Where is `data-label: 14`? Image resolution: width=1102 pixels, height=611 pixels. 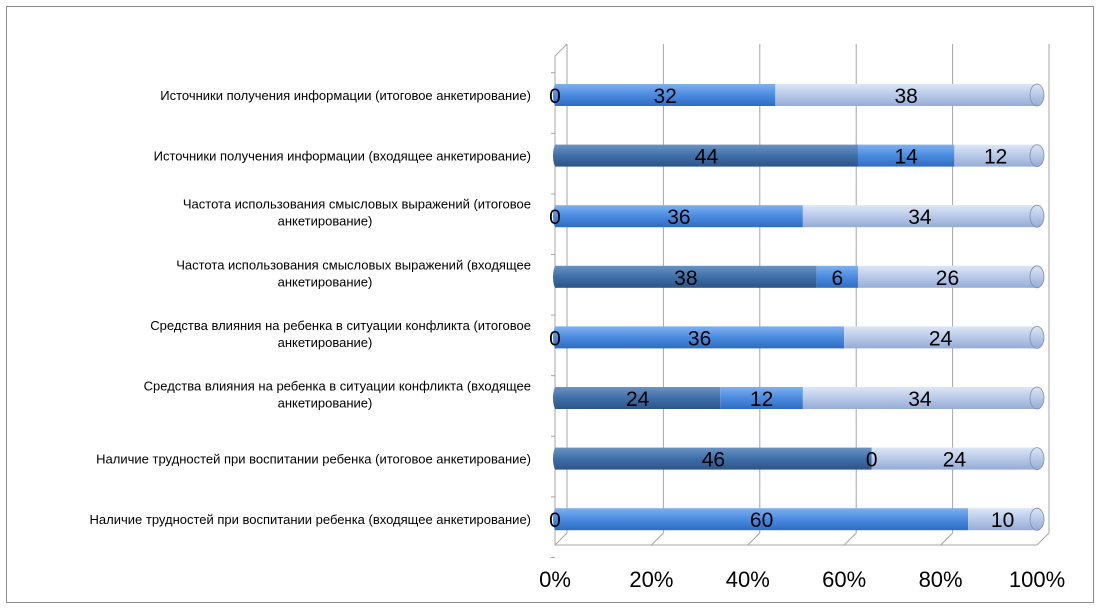 data-label: 14 is located at coordinates (906, 157).